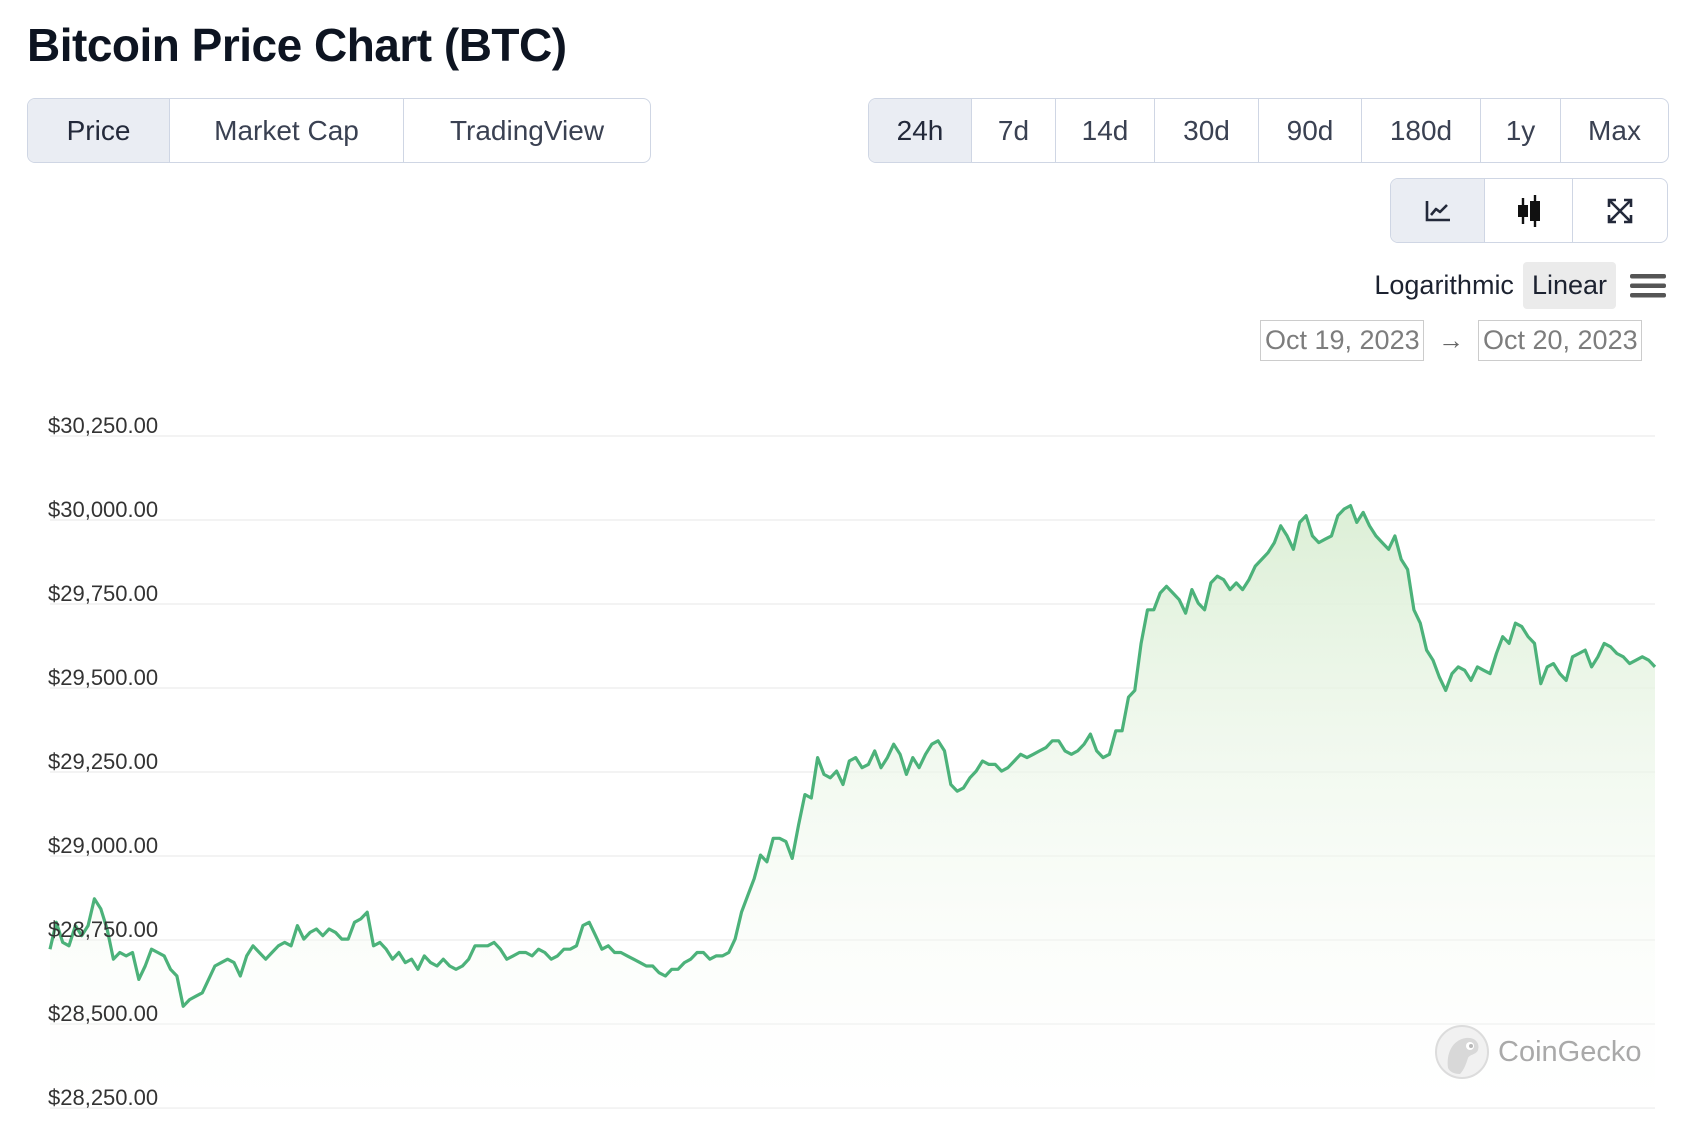  Describe the element at coordinates (1421, 130) in the screenshot. I see `range-180d-button: 180d` at that location.